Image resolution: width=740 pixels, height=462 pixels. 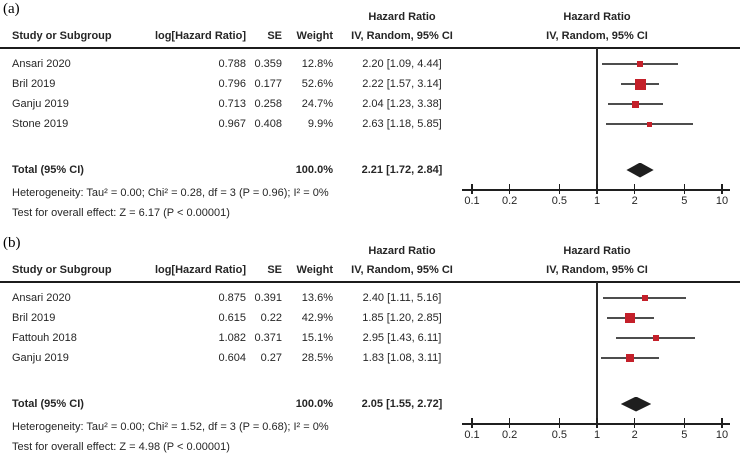 What do you see at coordinates (268, 338) in the screenshot?
I see `se-value: 0.371` at bounding box center [268, 338].